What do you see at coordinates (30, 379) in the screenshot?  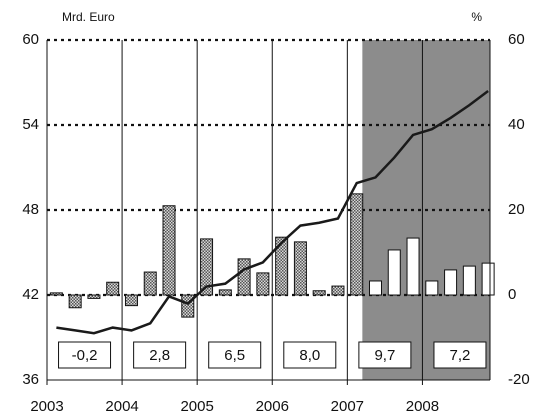 I see `y-tick-label: 36` at bounding box center [30, 379].